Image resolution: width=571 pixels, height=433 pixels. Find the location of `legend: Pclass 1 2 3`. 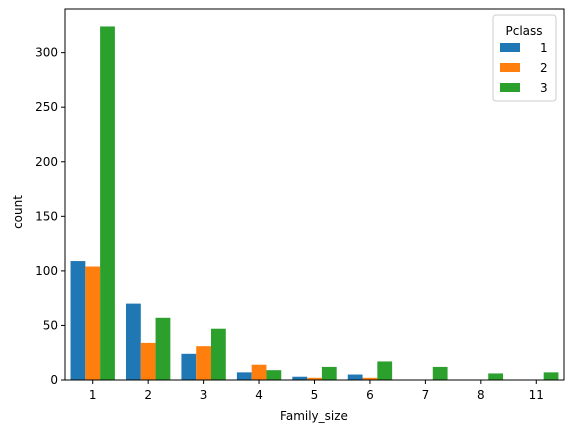

legend: Pclass 1 2 3 is located at coordinates (524, 58).